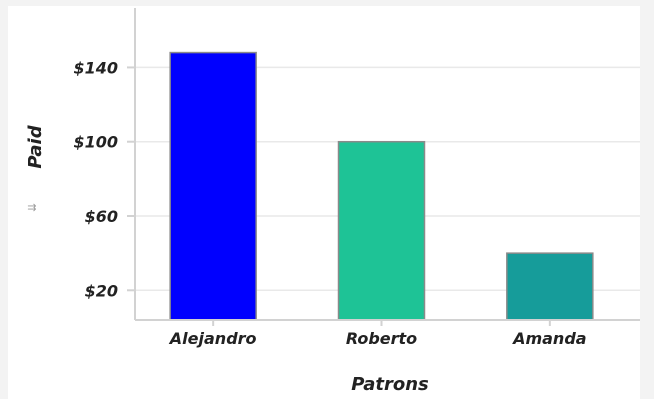 The height and width of the screenshot is (399, 654). Describe the element at coordinates (213, 186) in the screenshot. I see `bar-alejandro` at that location.